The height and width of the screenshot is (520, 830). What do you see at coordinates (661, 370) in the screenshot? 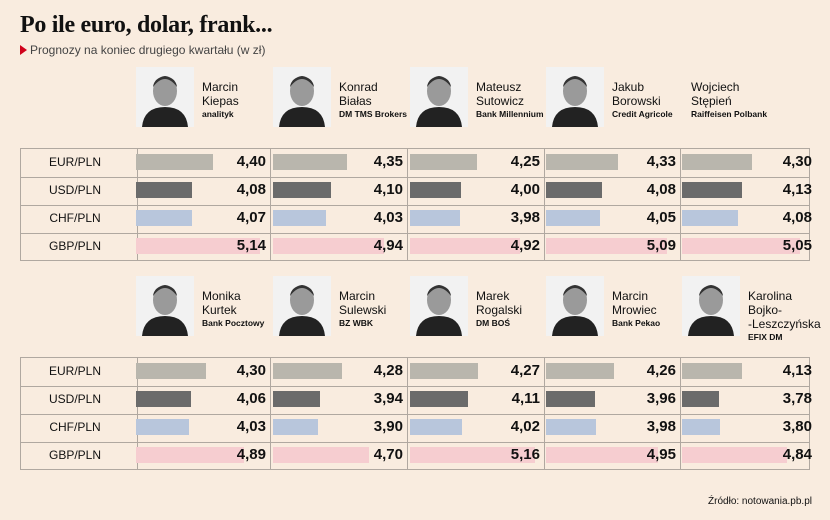
I see `forecast-value-label: 4,26` at bounding box center [661, 370].